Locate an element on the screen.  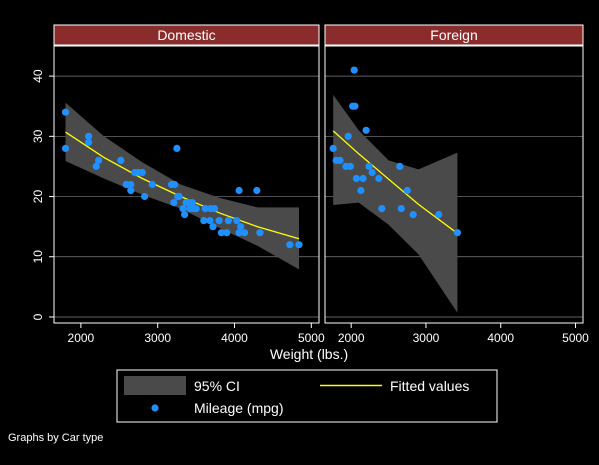
fit-line is located at coordinates (395, 182).